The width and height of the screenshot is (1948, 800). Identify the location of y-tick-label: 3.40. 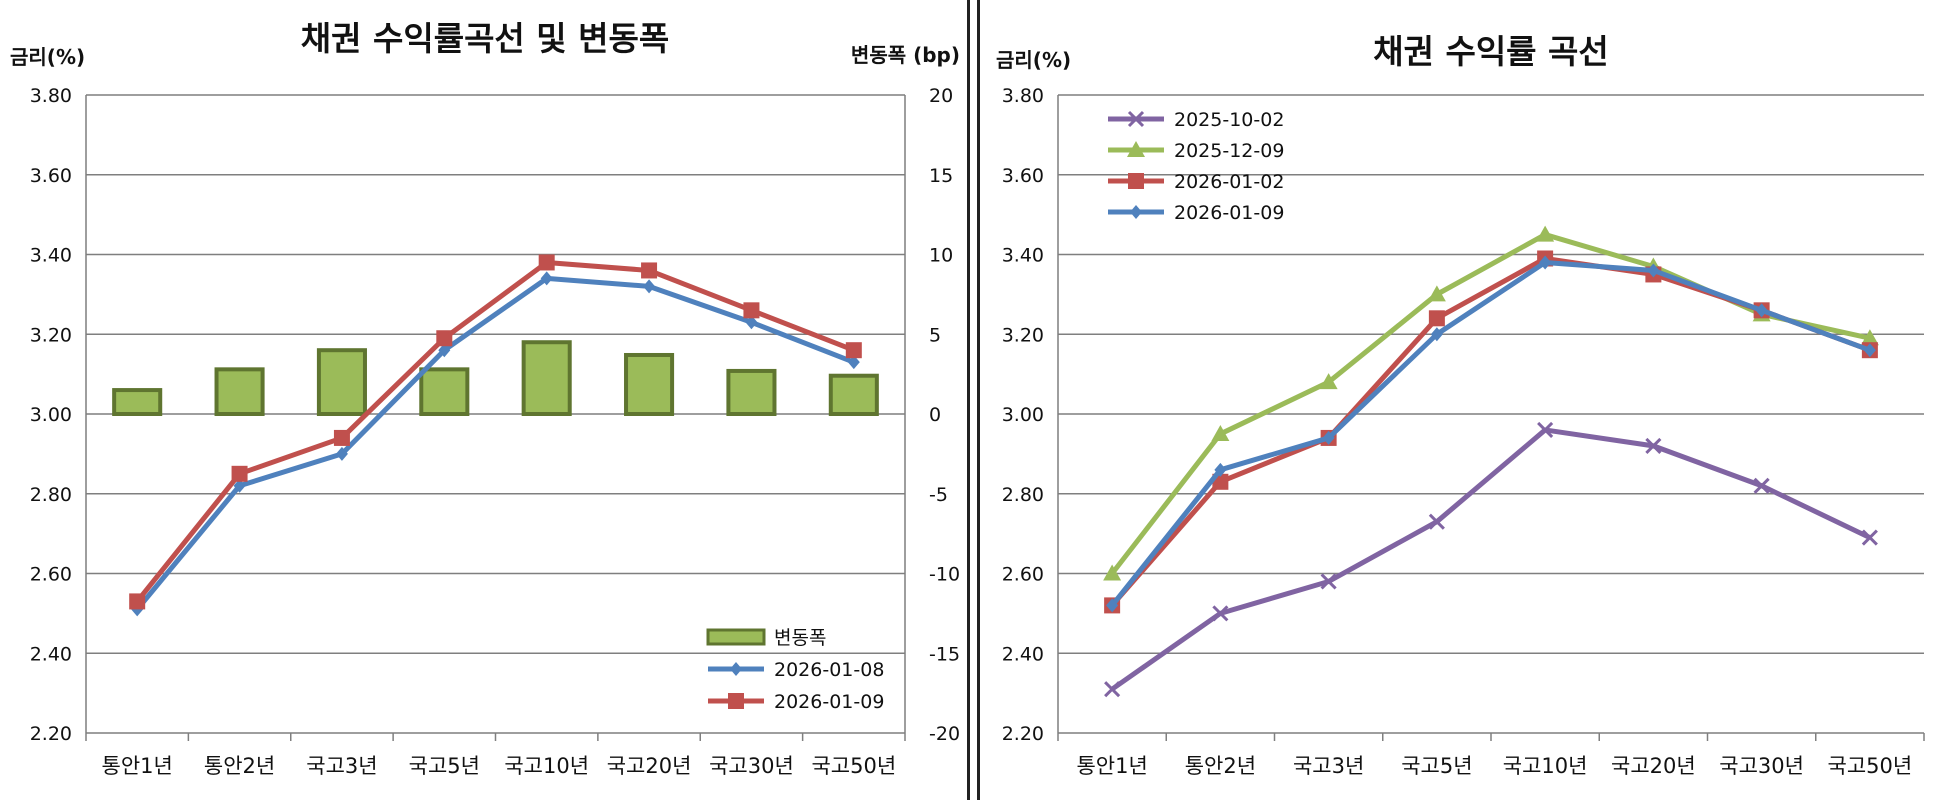
(51, 256).